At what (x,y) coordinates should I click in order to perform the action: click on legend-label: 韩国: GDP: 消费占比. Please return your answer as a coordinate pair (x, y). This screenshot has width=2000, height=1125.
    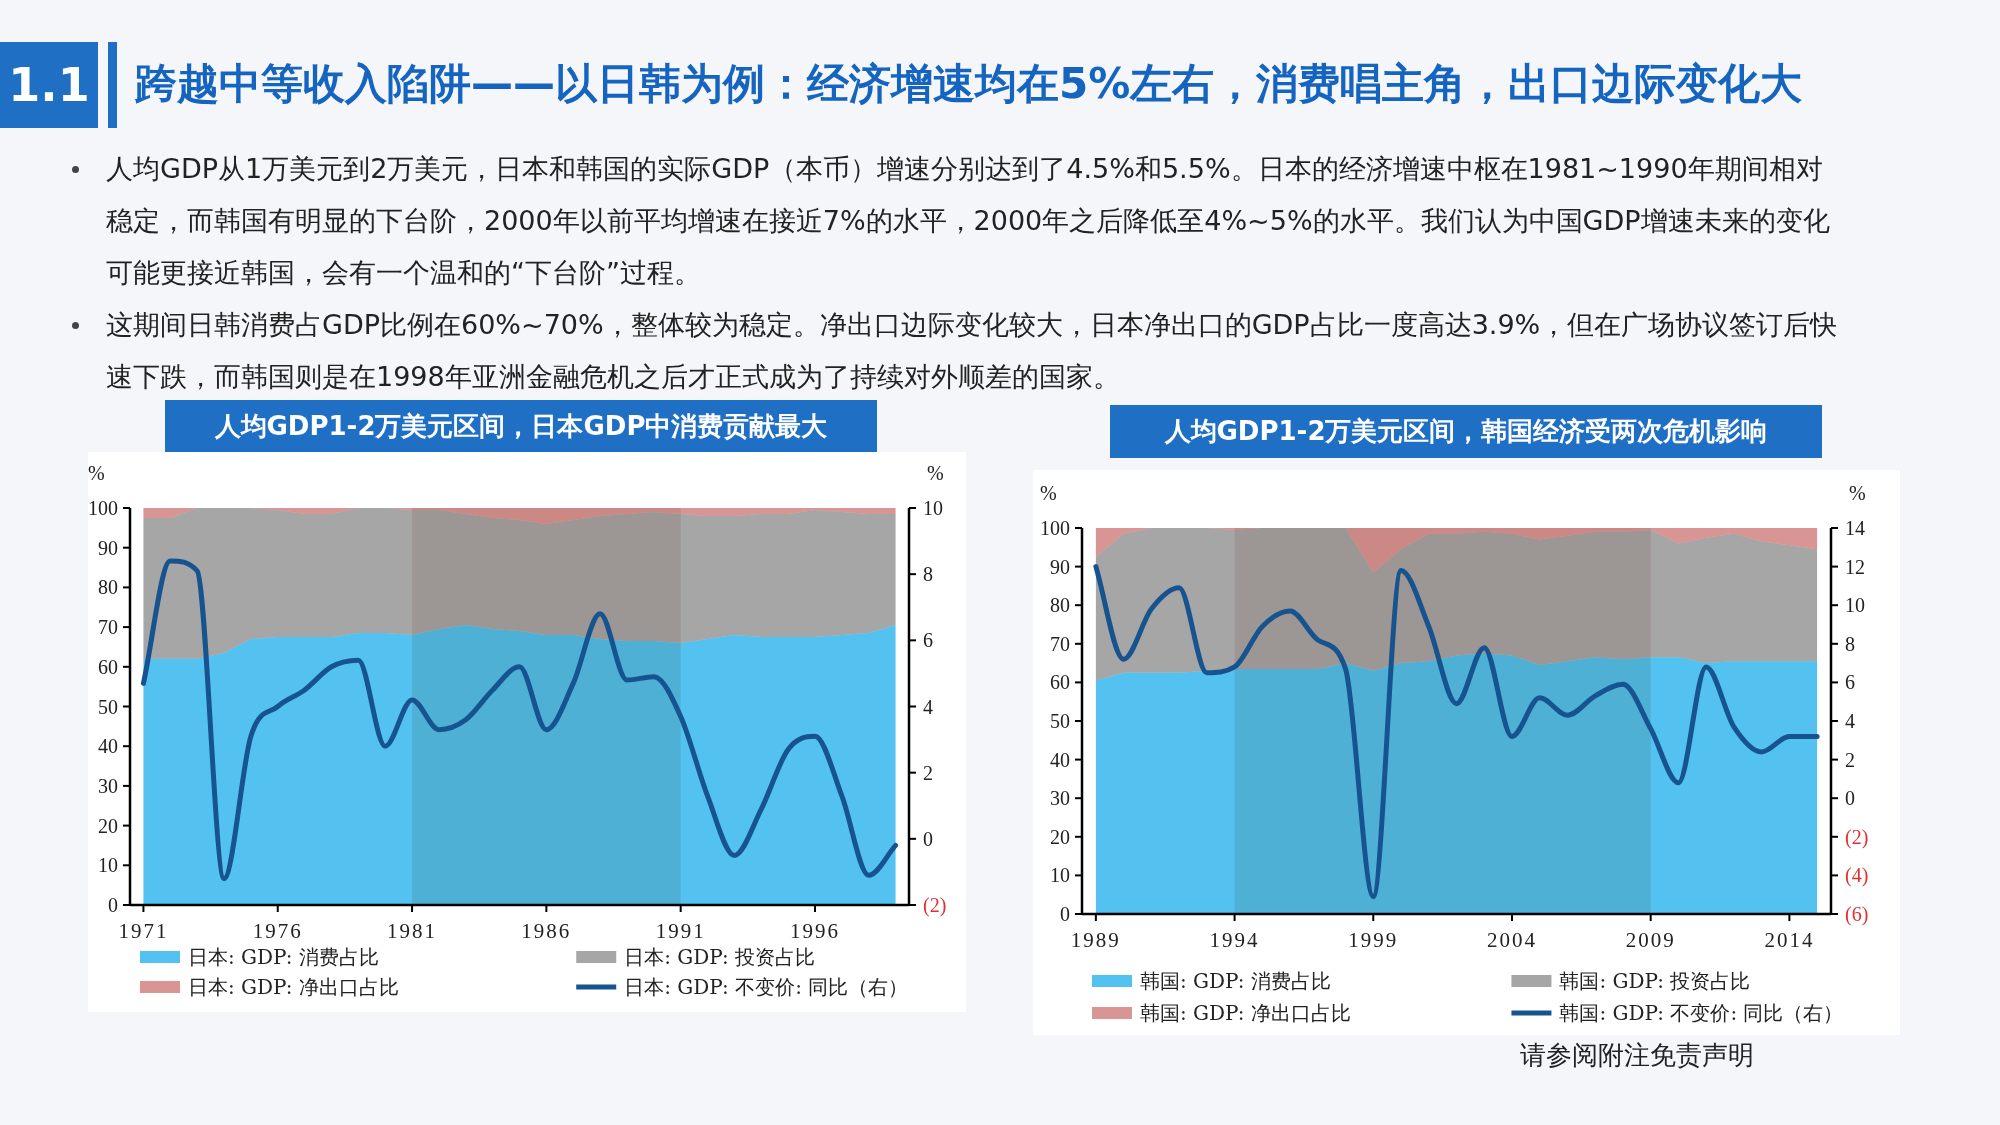
    Looking at the image, I should click on (1235, 981).